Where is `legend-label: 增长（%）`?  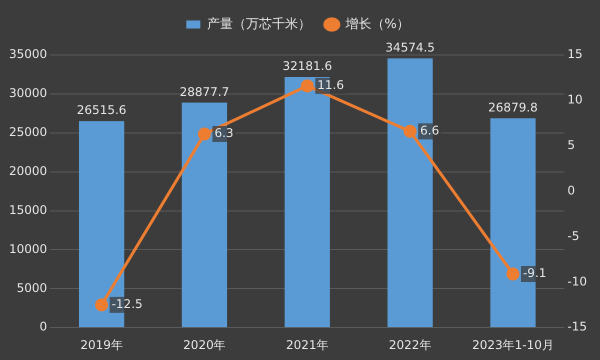 legend-label: 增长（%） is located at coordinates (377, 24).